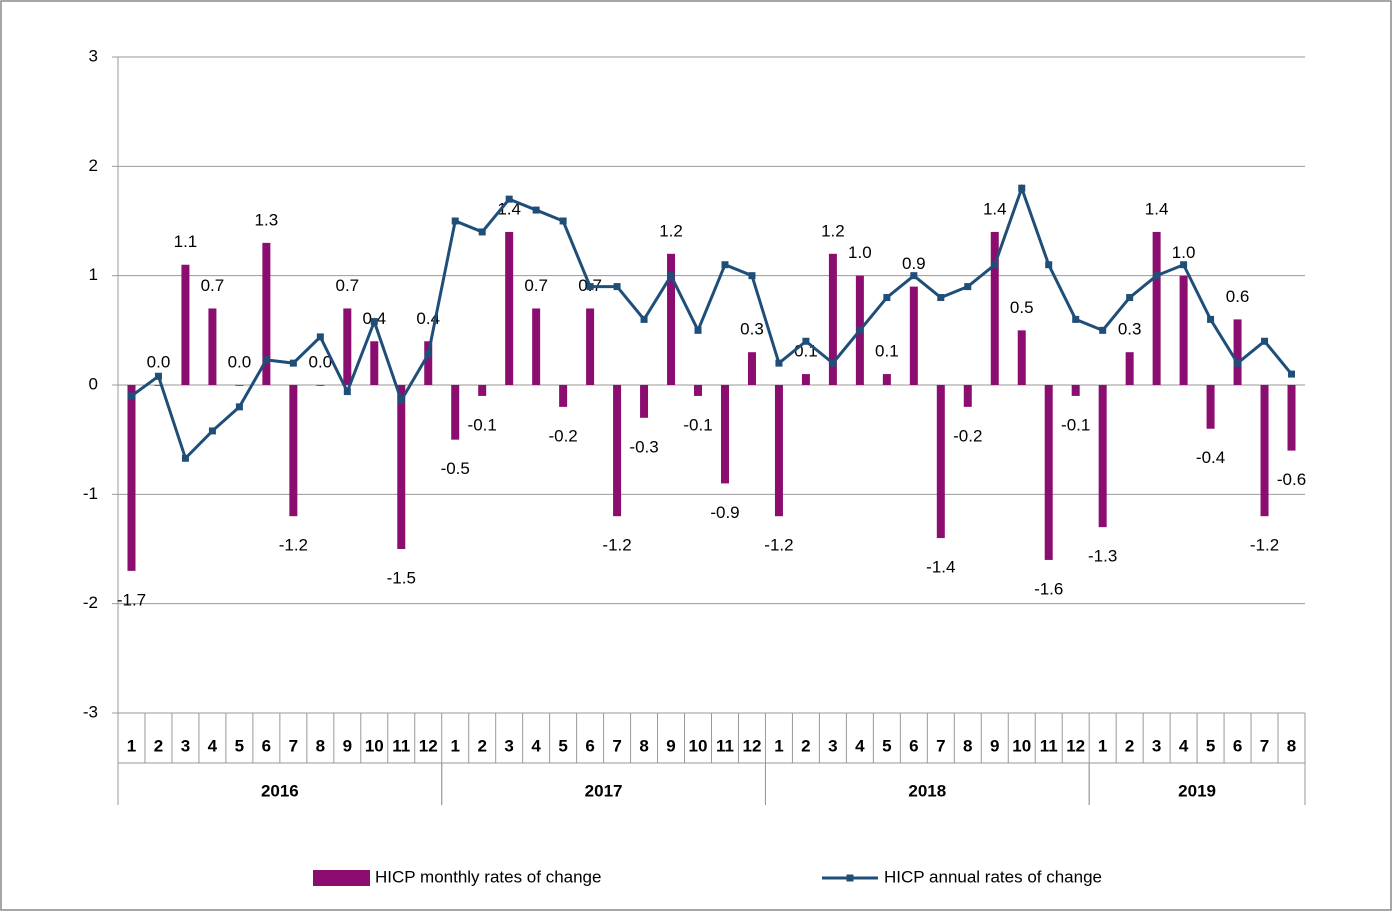 This screenshot has width=1392, height=916. Describe the element at coordinates (604, 790) in the screenshot. I see `group-label: 2017` at that location.